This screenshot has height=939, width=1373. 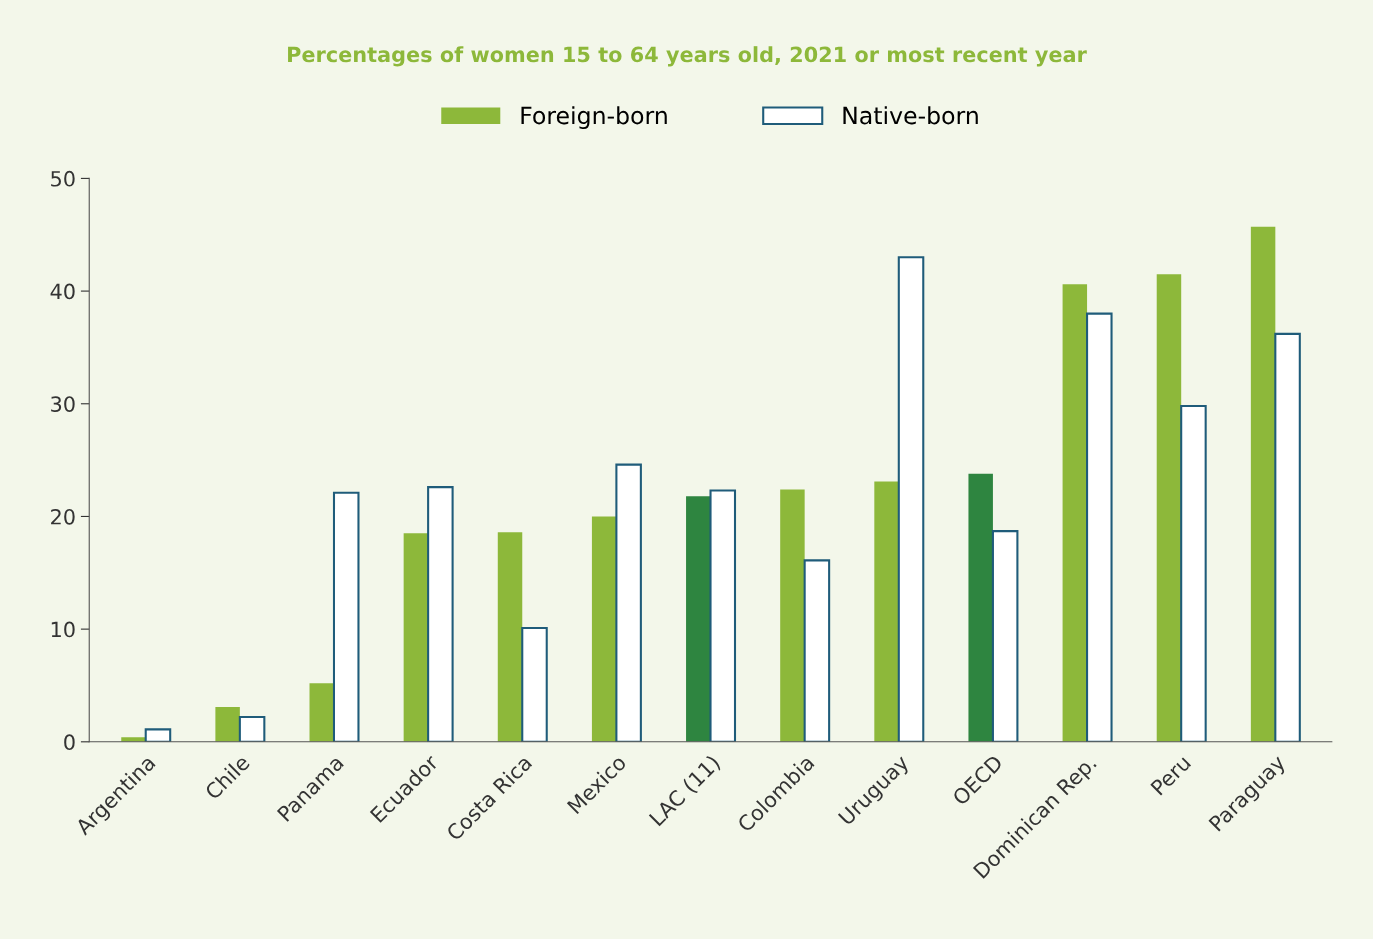 I want to click on y-tick-label: 10, so click(x=63, y=629).